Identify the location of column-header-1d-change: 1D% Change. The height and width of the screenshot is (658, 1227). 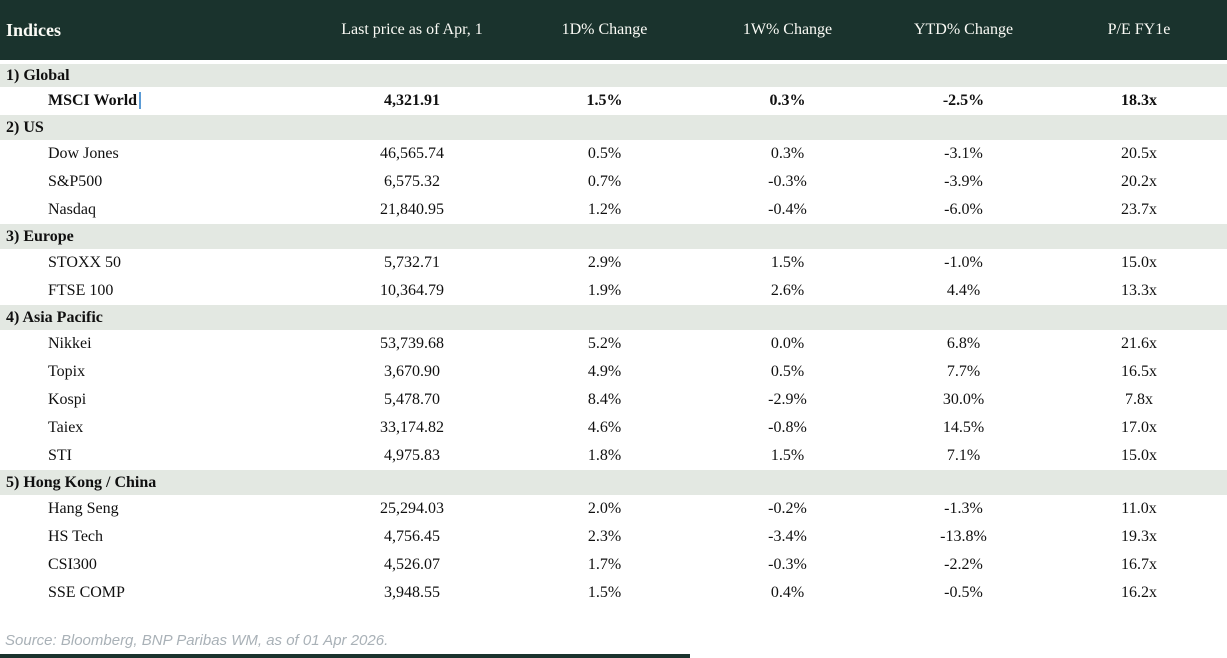
(604, 32).